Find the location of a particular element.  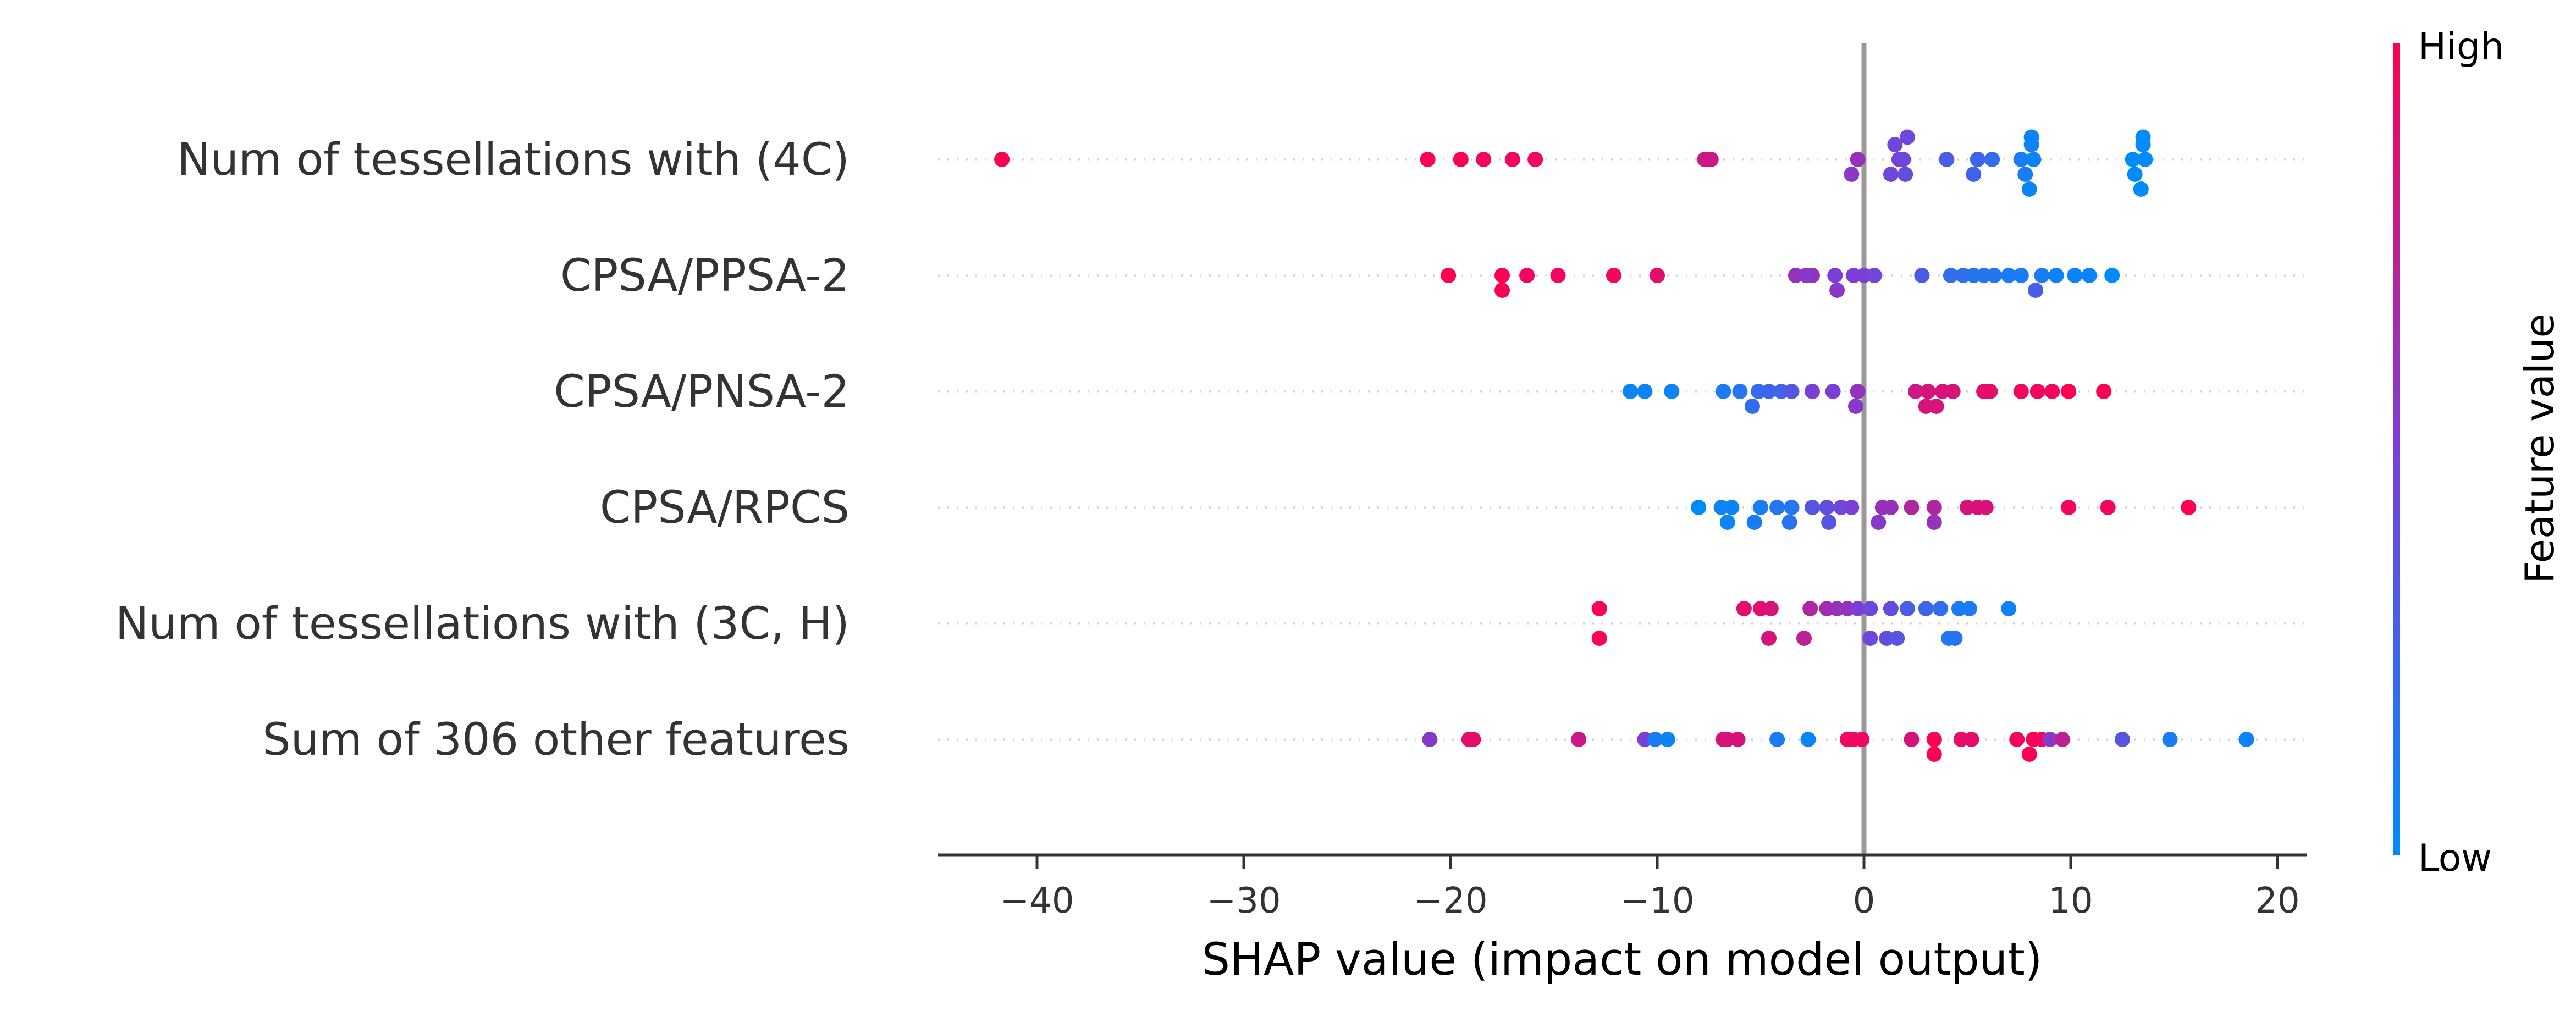

x-axis-ticks: −40 −30 −20 −10 0 10 20 is located at coordinates (1650, 888).